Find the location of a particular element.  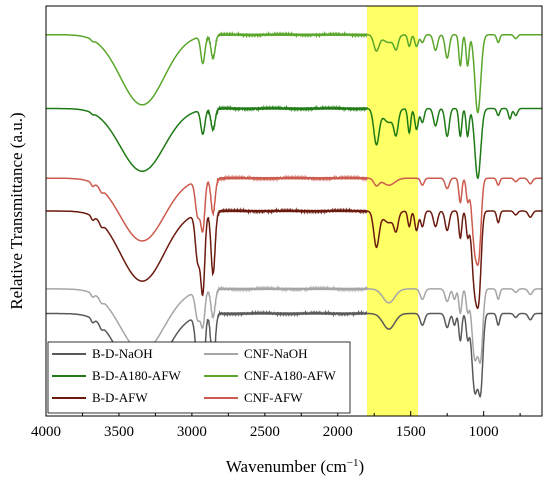

x-tick-label: 1500 is located at coordinates (411, 432).